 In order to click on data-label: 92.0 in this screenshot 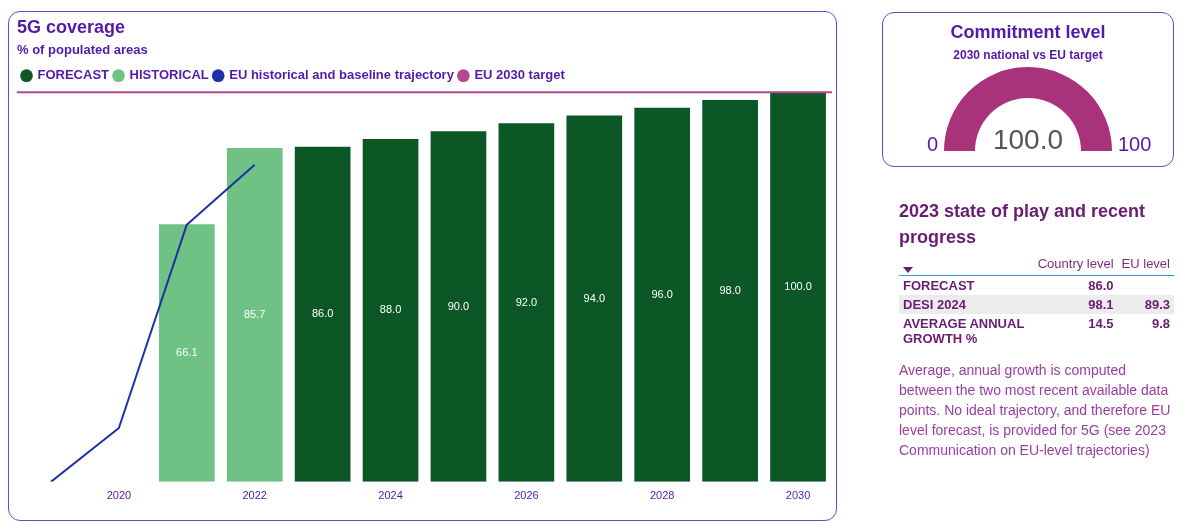, I will do `click(526, 301)`.